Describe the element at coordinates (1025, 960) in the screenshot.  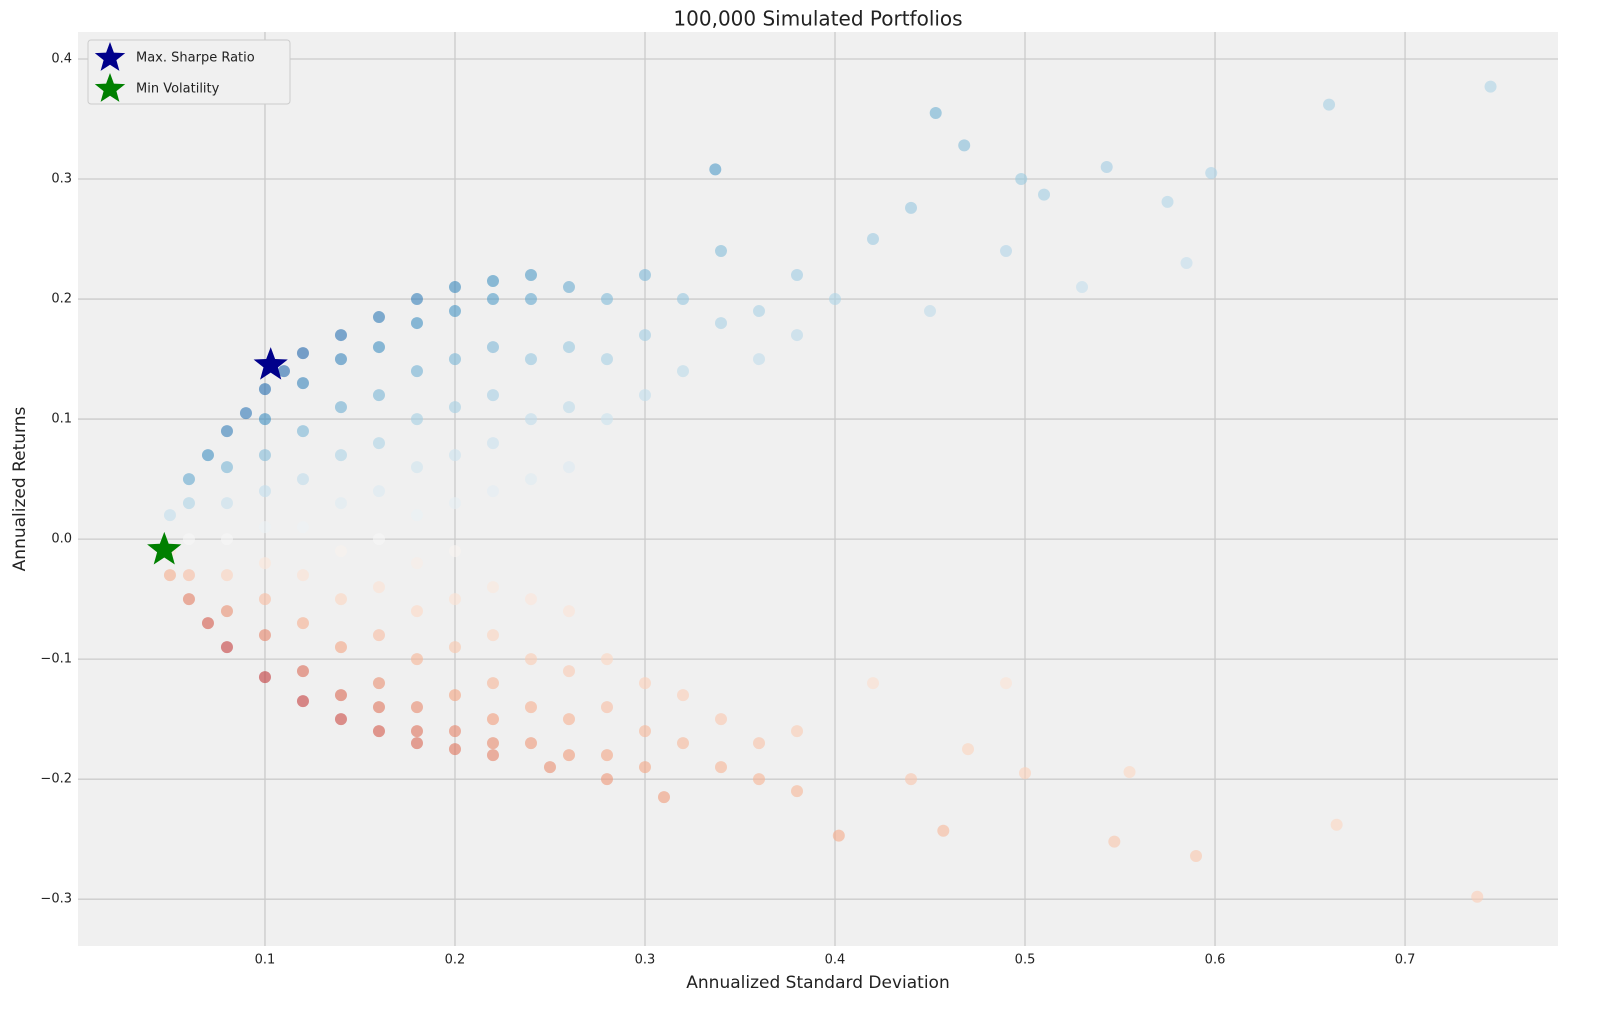
I see `x-tick-label: 0.5` at that location.